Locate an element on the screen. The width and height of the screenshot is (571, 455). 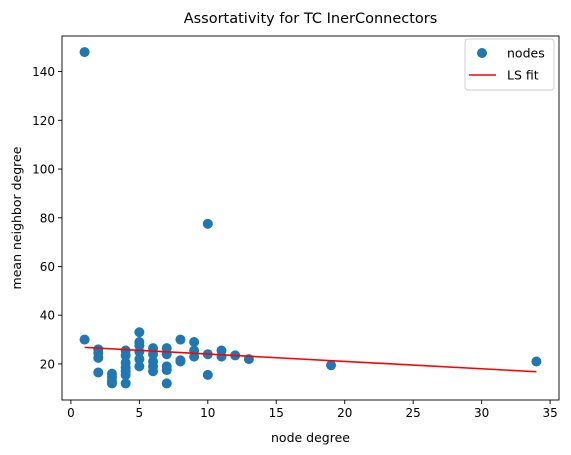
chart-title: Assortativity for TC InerConnectors is located at coordinates (311, 19).